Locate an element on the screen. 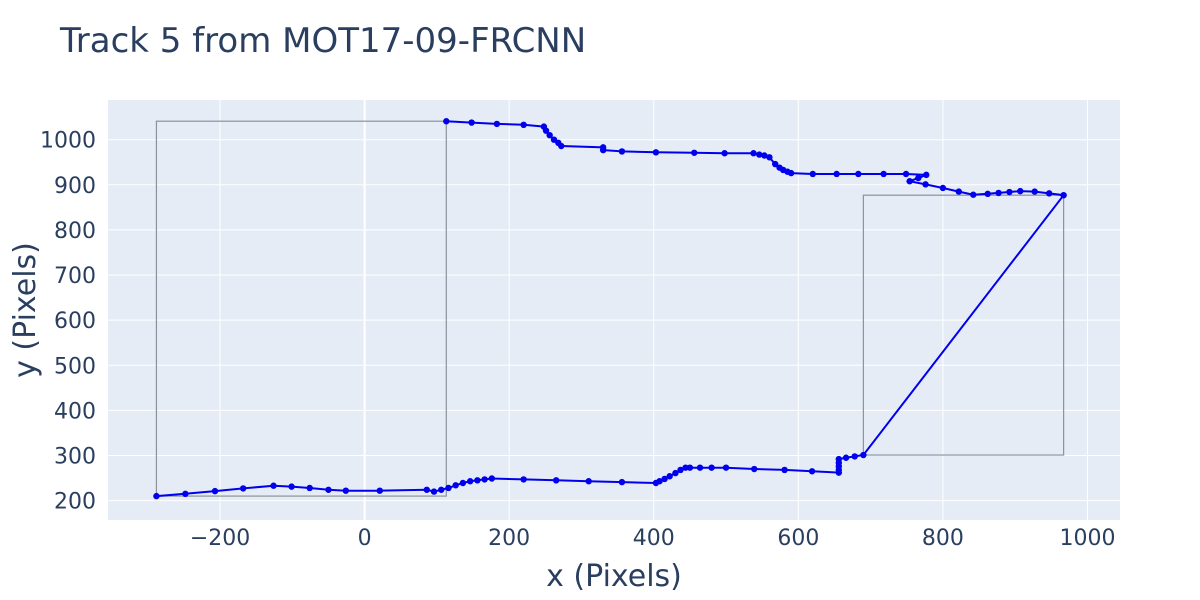 This screenshot has height=600, width=1200. y-tick-label: 900 is located at coordinates (75, 186).